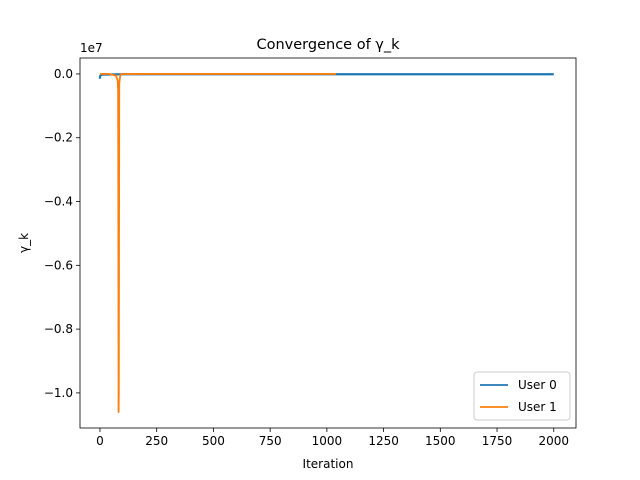 Image resolution: width=640 pixels, height=480 pixels. Describe the element at coordinates (328, 464) in the screenshot. I see `x-axis-label: Iteration` at that location.